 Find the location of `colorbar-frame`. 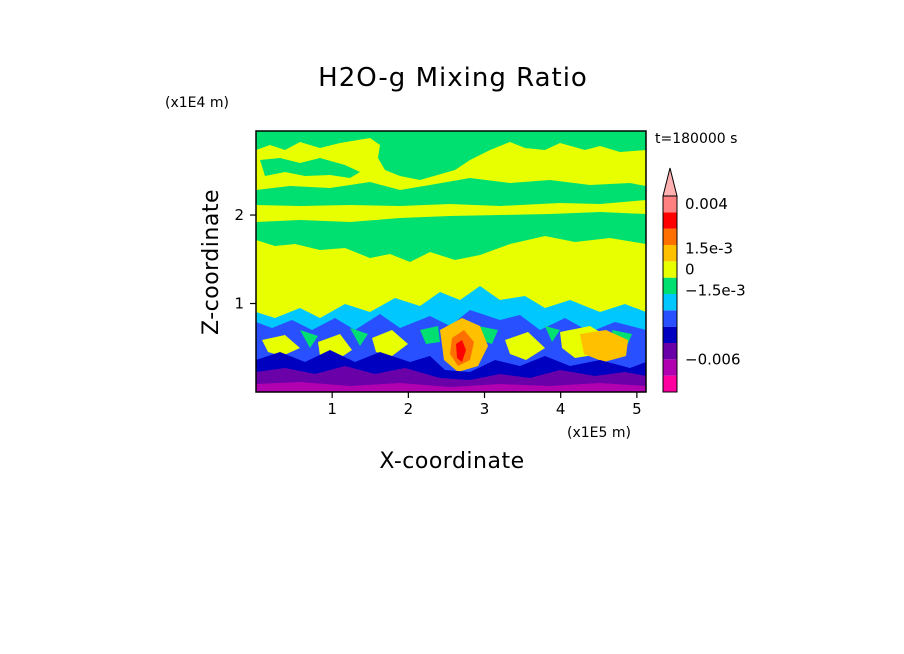

colorbar-frame is located at coordinates (670, 294).